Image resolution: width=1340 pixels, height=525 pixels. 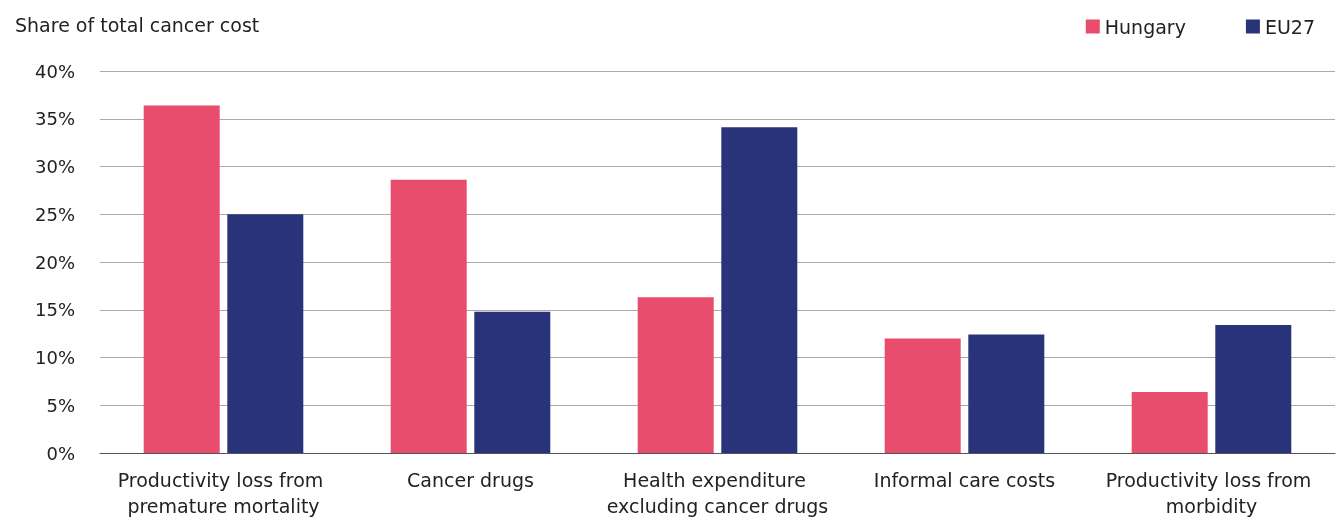 What do you see at coordinates (54, 119) in the screenshot?
I see `y-tick-label: 35%` at bounding box center [54, 119].